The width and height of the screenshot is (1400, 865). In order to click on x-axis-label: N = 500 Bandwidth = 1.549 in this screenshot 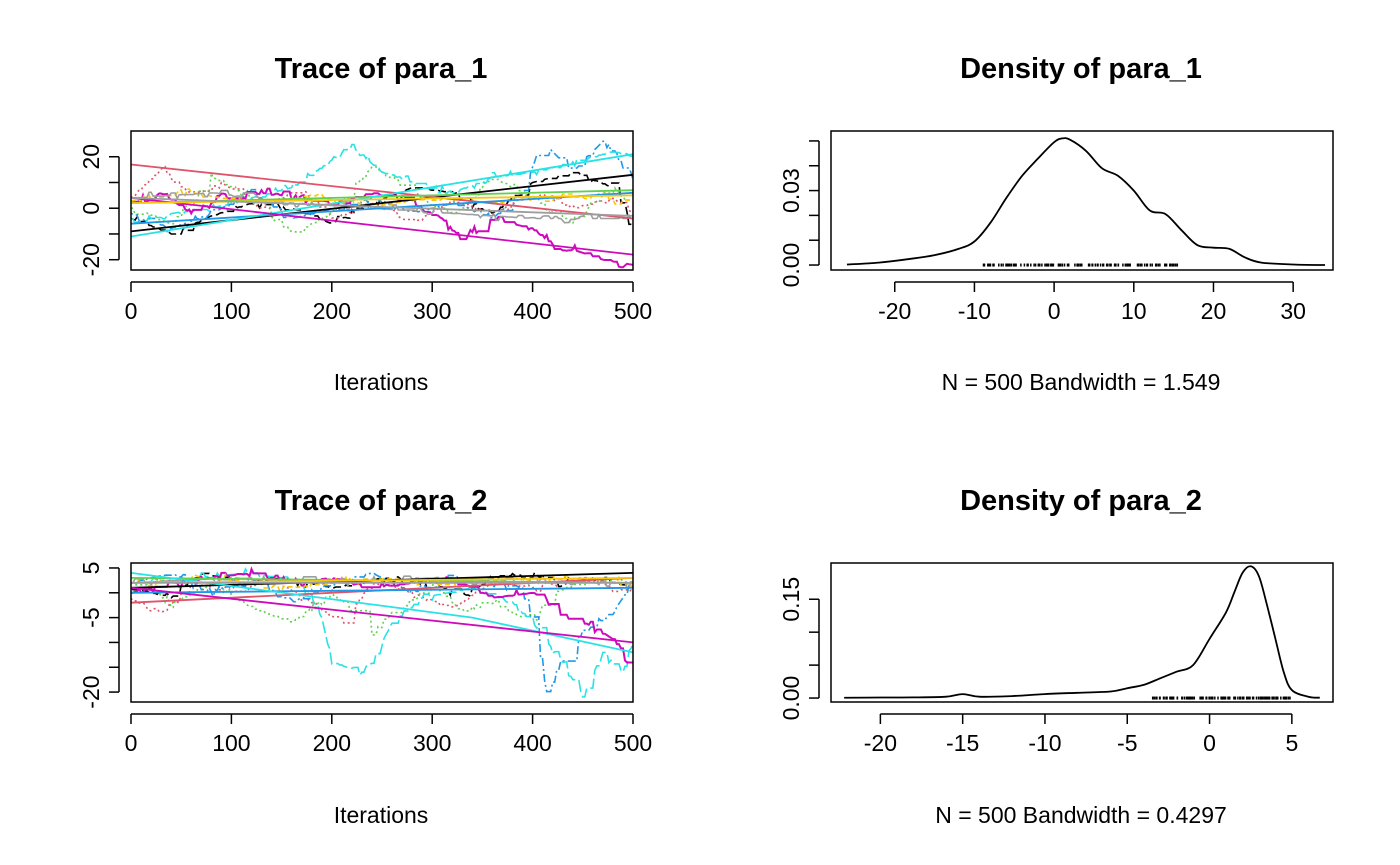, I will do `click(1081, 382)`.